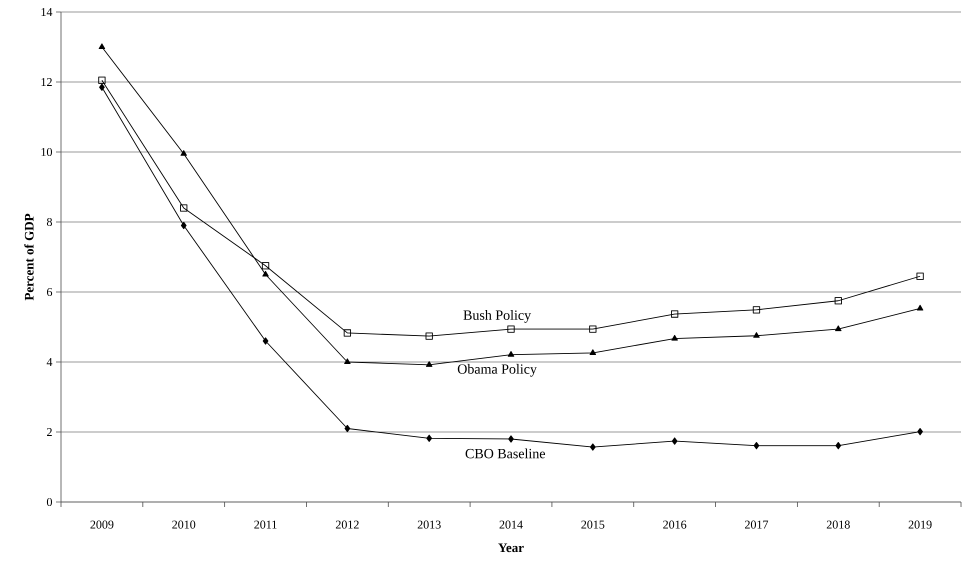 The image size is (965, 562). Describe the element at coordinates (920, 524) in the screenshot. I see `x-tick-label: 2019` at that location.